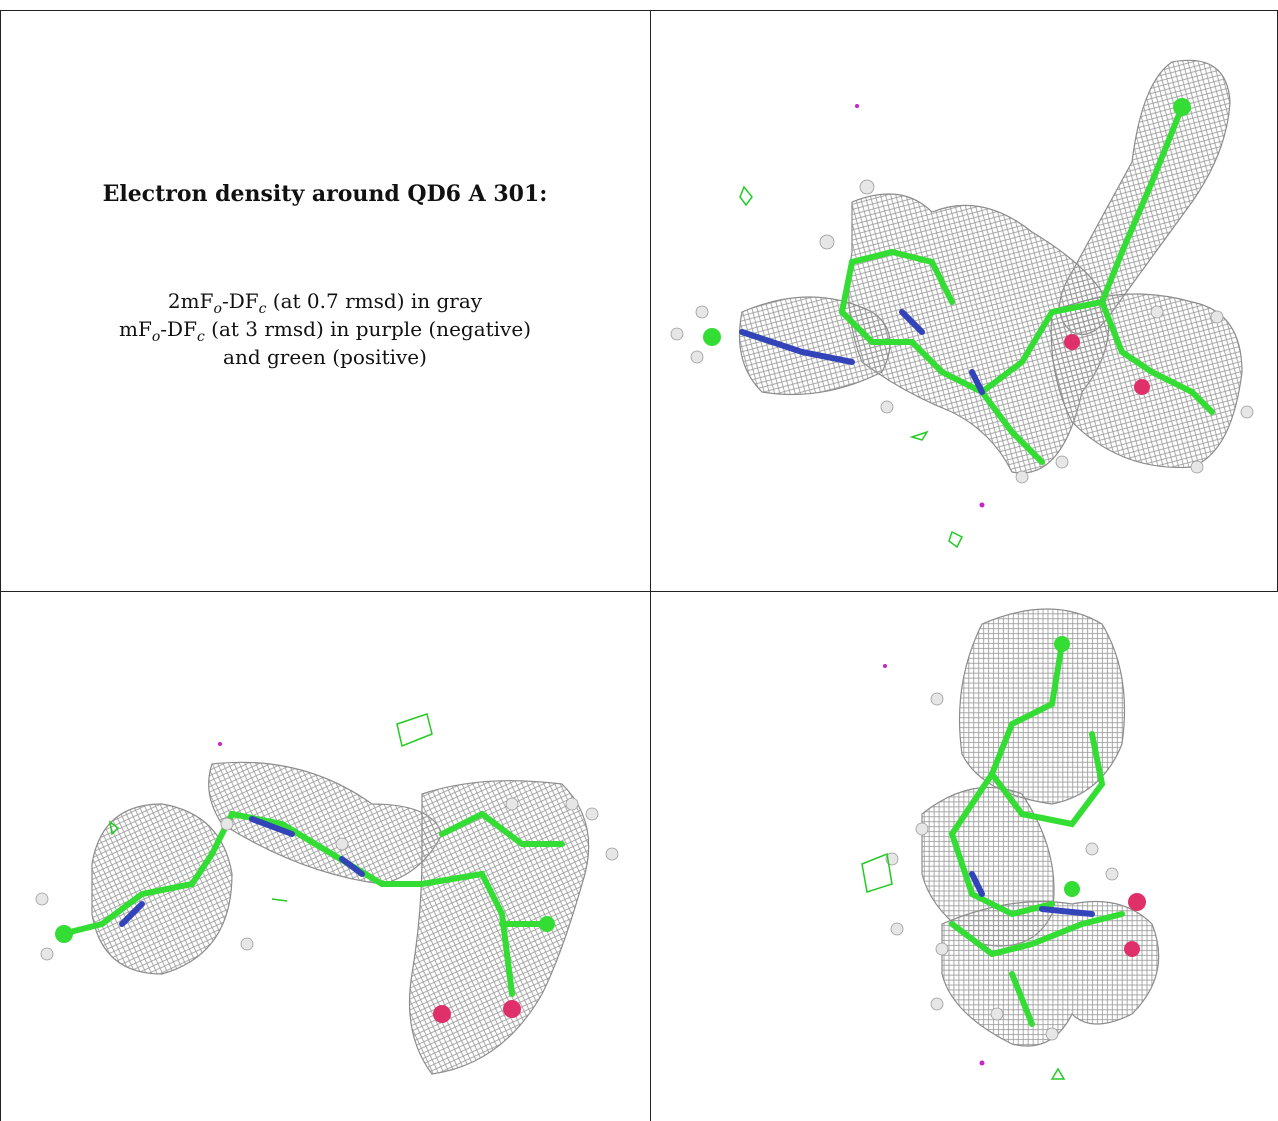 The image size is (1278, 1121). I want to click on density-view-bottom-left, so click(327, 894).